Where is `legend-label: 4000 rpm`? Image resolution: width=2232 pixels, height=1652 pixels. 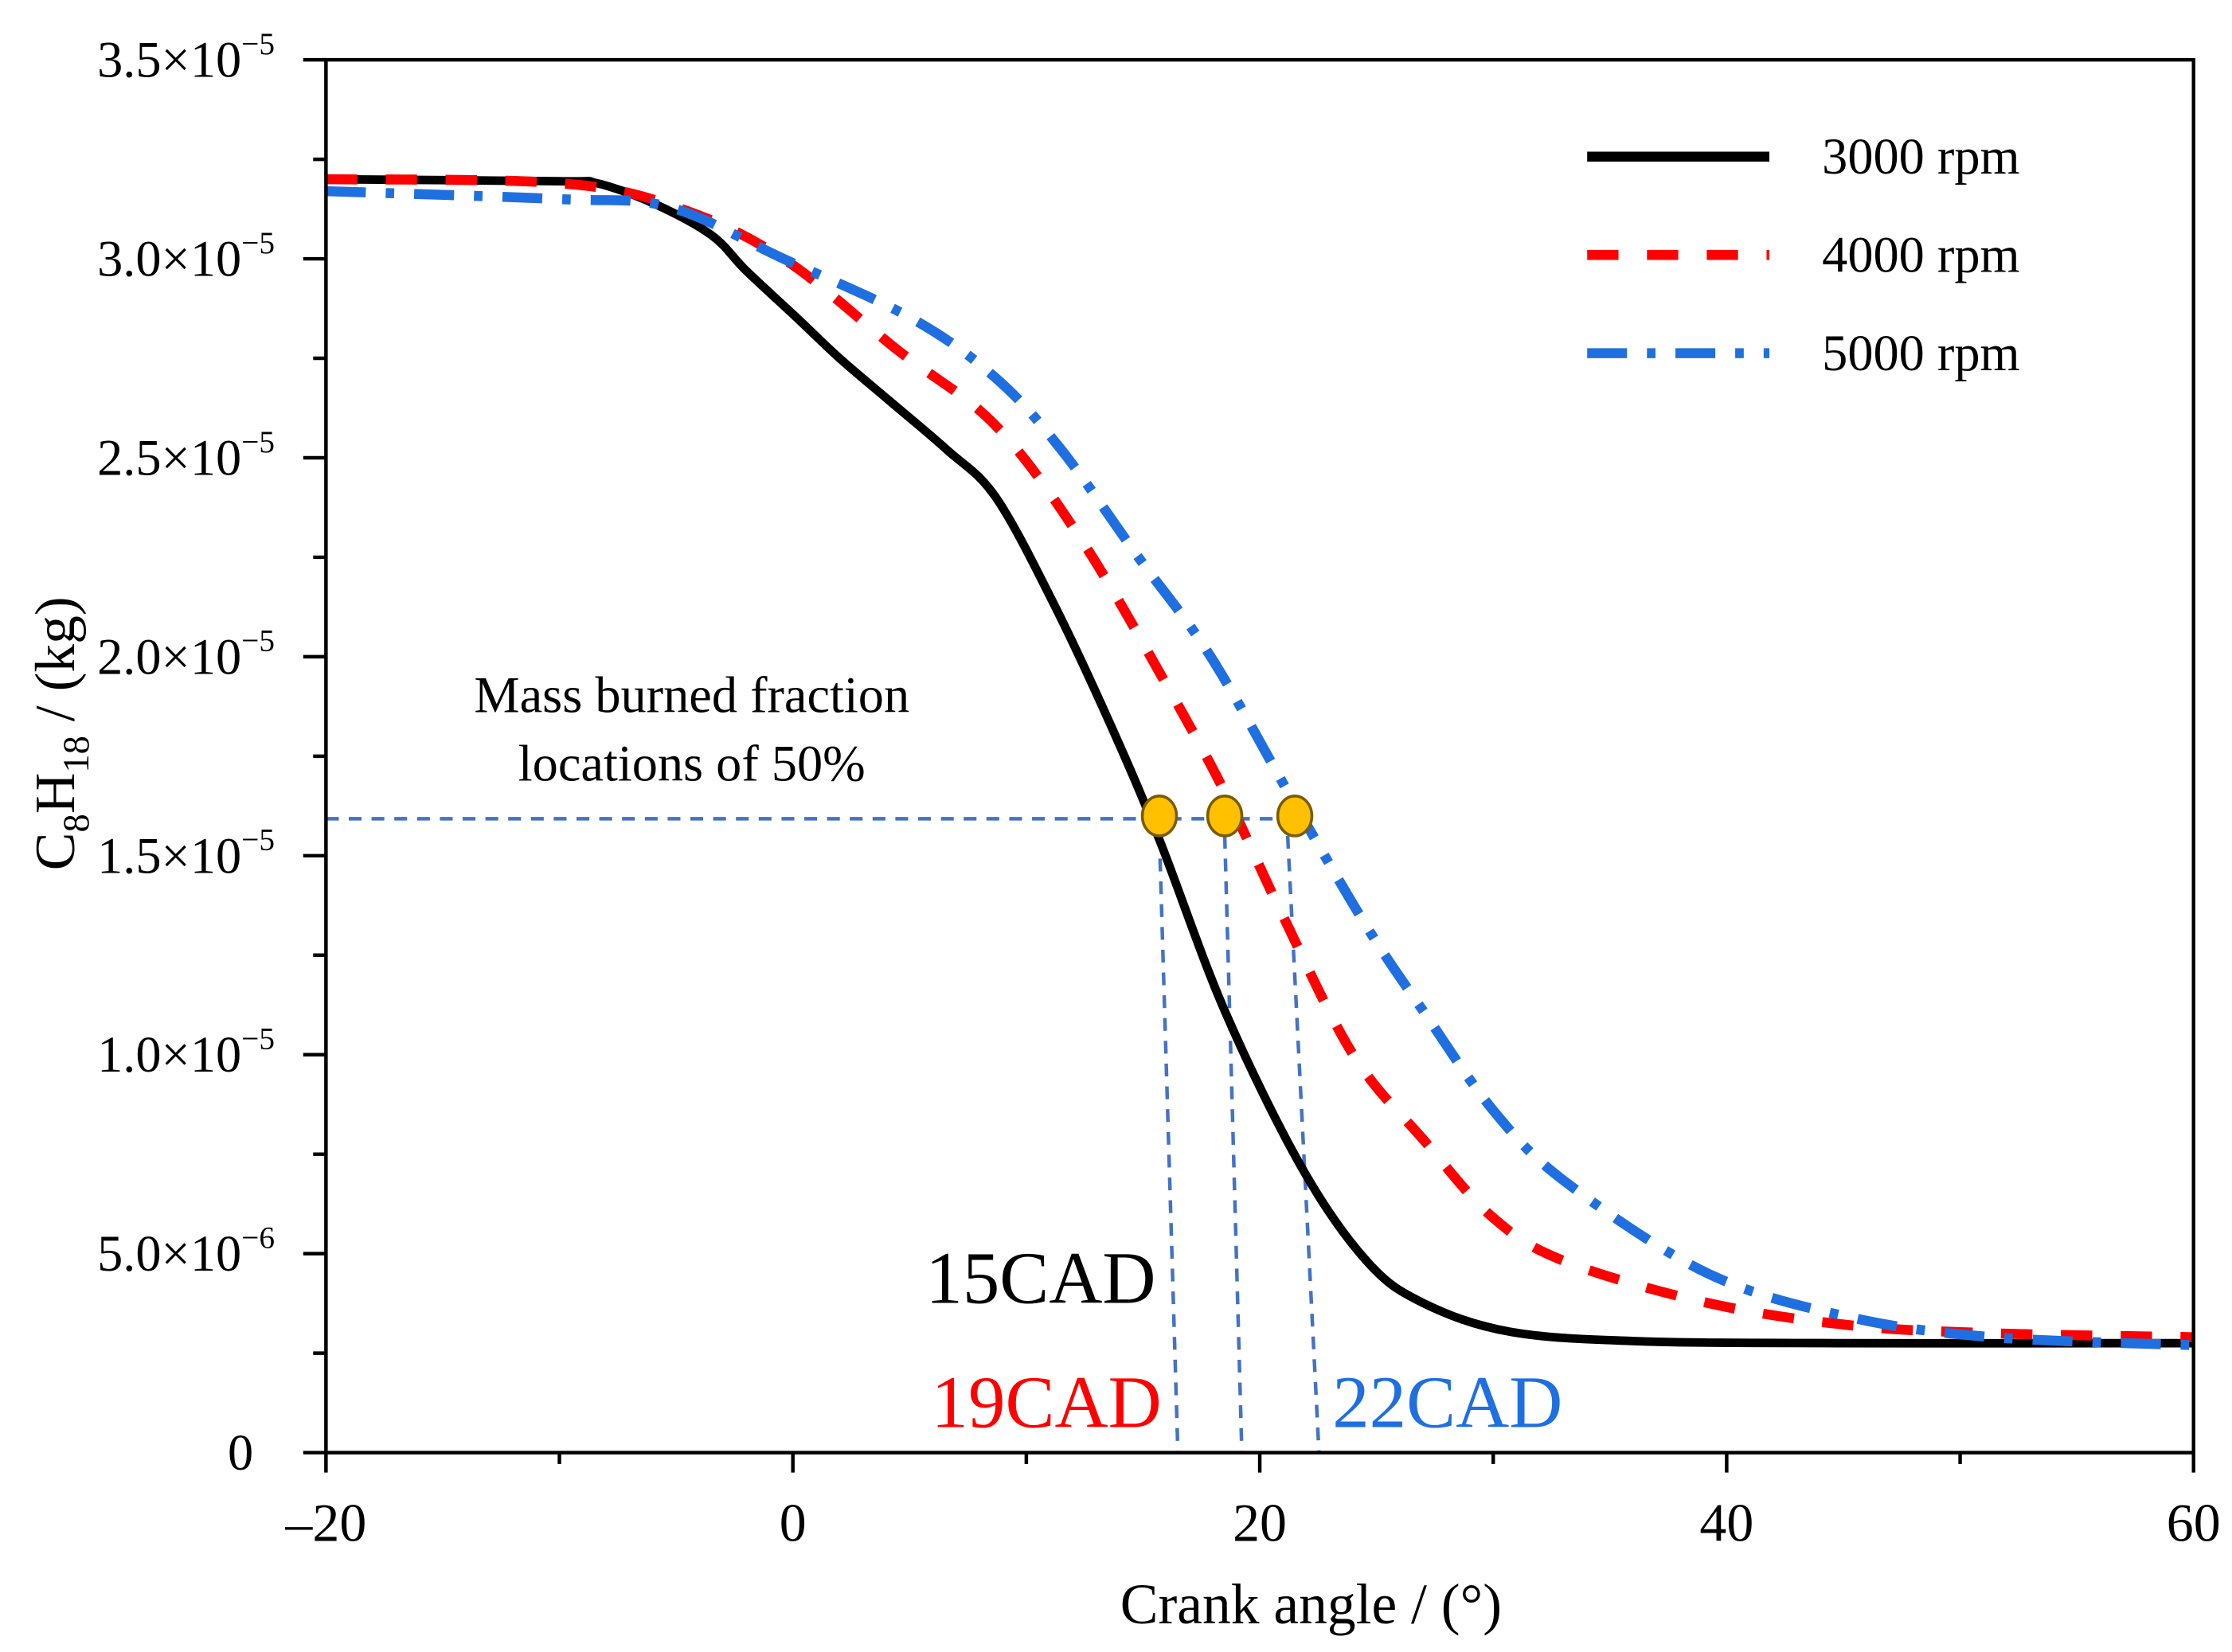
legend-label: 4000 rpm is located at coordinates (1920, 255).